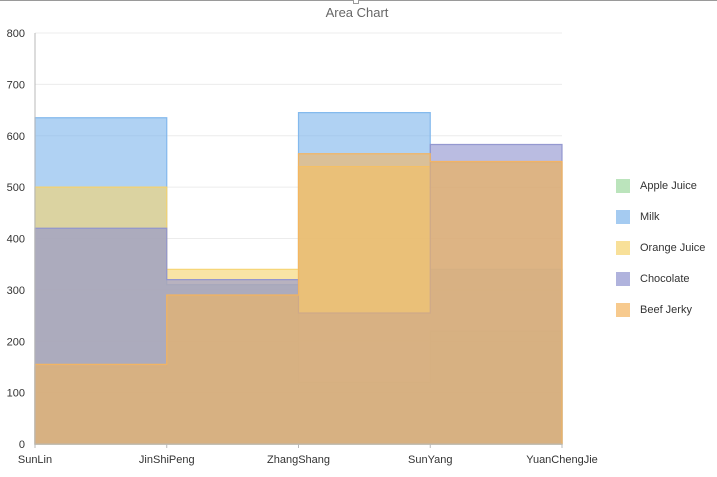 Image resolution: width=717 pixels, height=477 pixels. I want to click on legend-label: Orange Juice, so click(673, 248).